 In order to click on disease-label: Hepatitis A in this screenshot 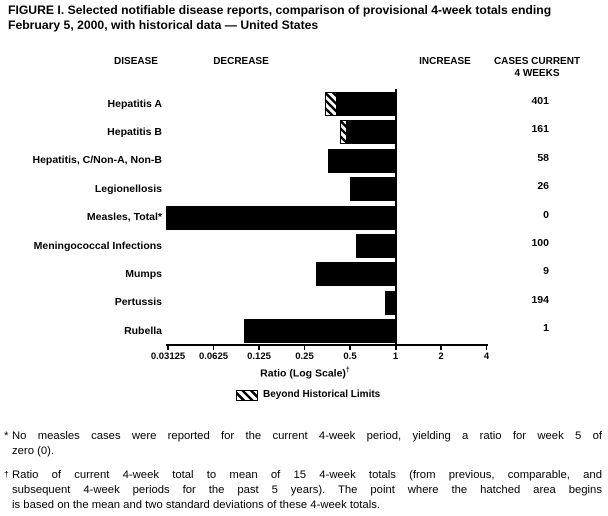, I will do `click(134, 103)`.